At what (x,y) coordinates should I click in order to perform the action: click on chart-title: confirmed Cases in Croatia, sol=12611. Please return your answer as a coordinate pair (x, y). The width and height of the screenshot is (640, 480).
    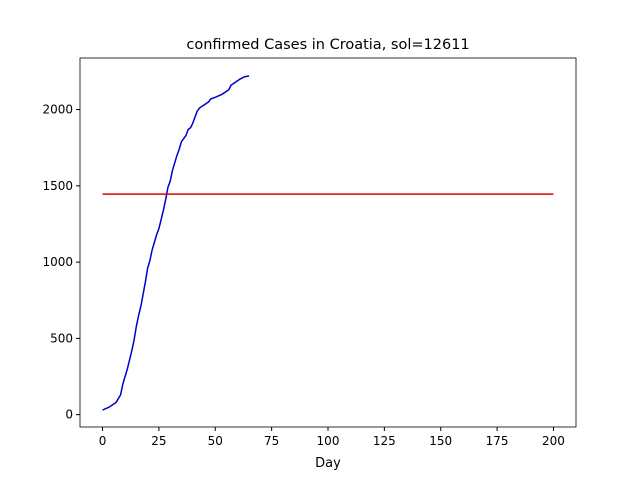
    Looking at the image, I should click on (327, 45).